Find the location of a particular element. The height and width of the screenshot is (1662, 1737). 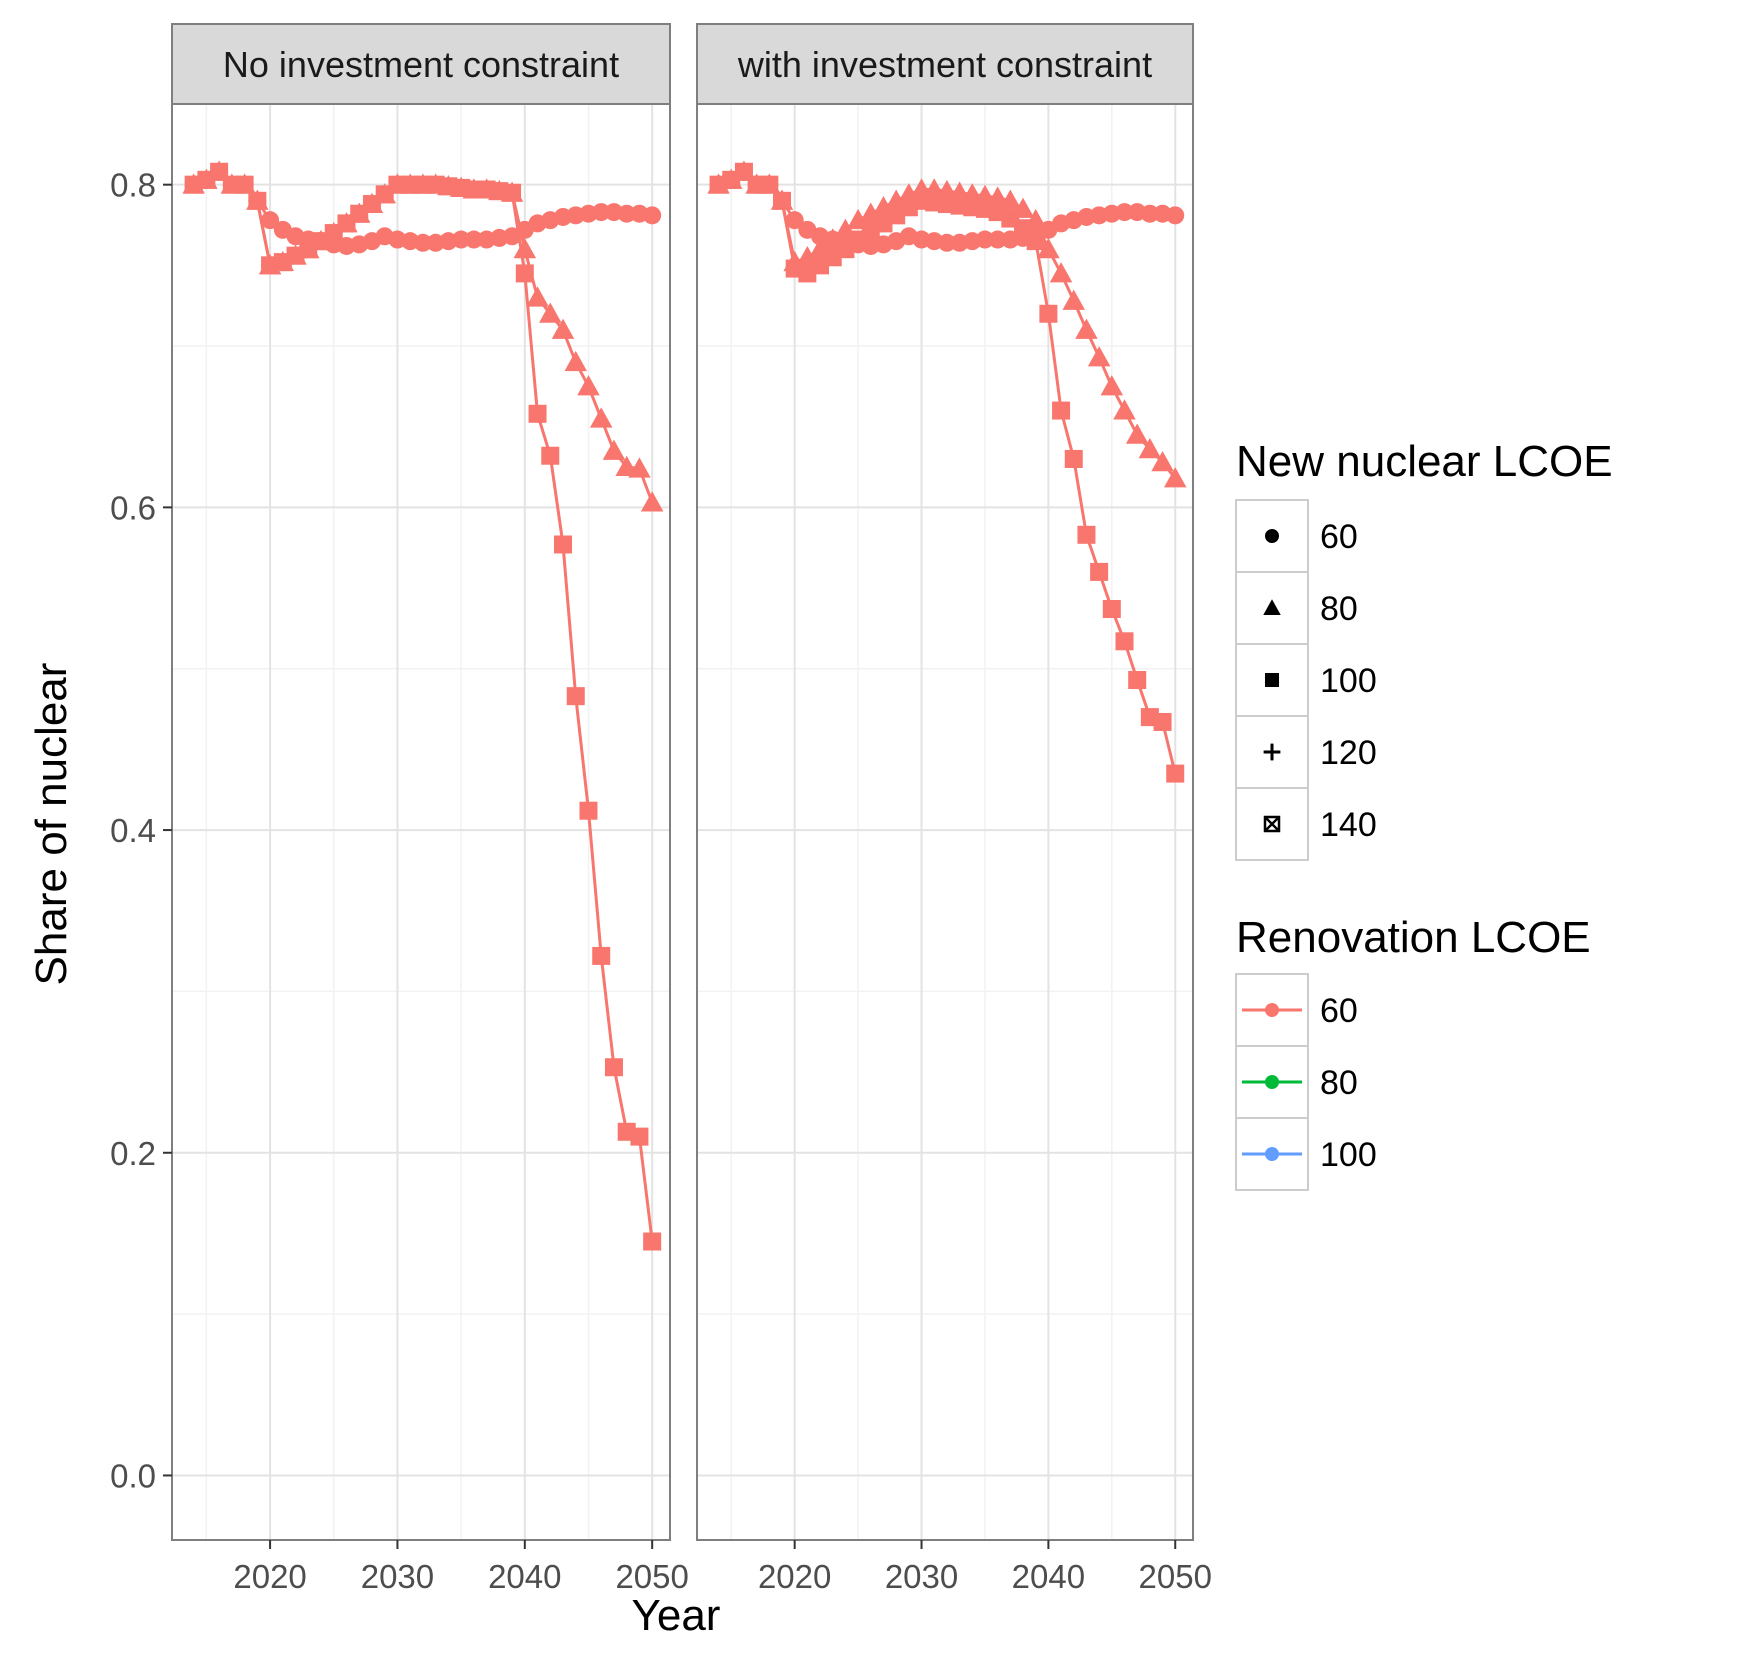

legend-entry-color-60: 60 is located at coordinates (1296, 1010).